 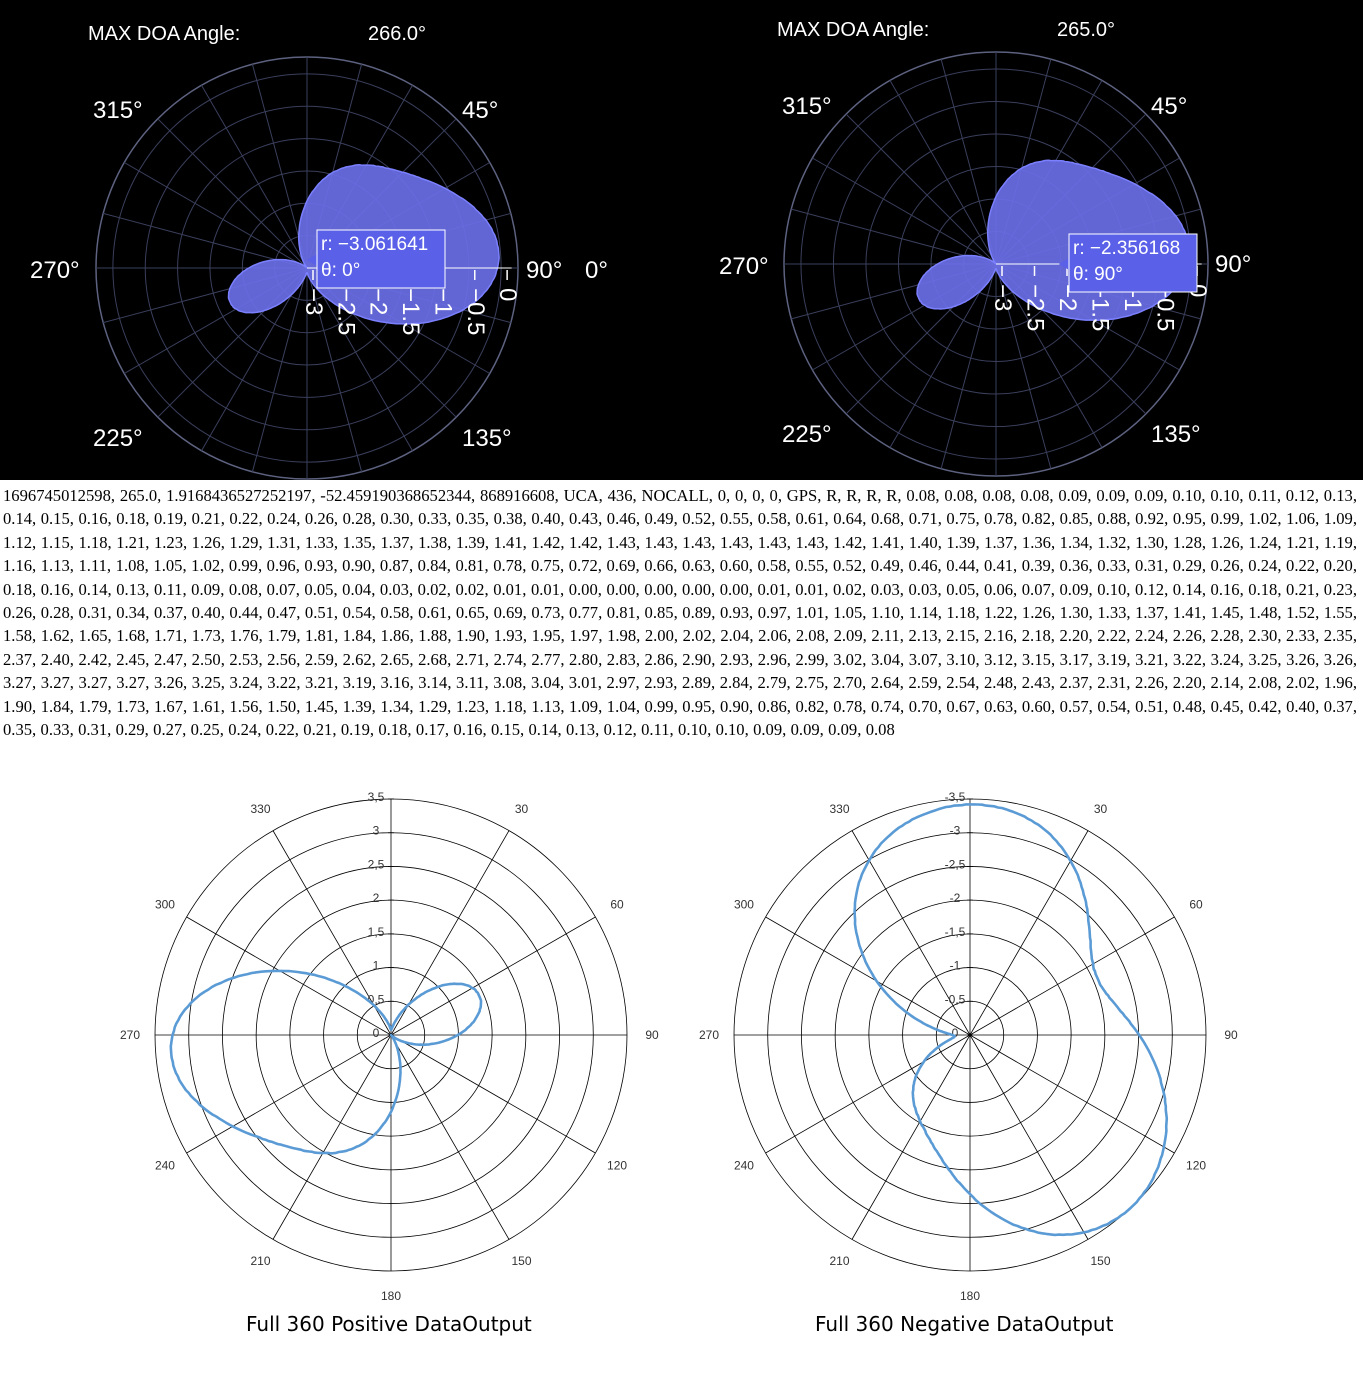 What do you see at coordinates (955, 797) in the screenshot?
I see `radial-tick-label: -3,5` at bounding box center [955, 797].